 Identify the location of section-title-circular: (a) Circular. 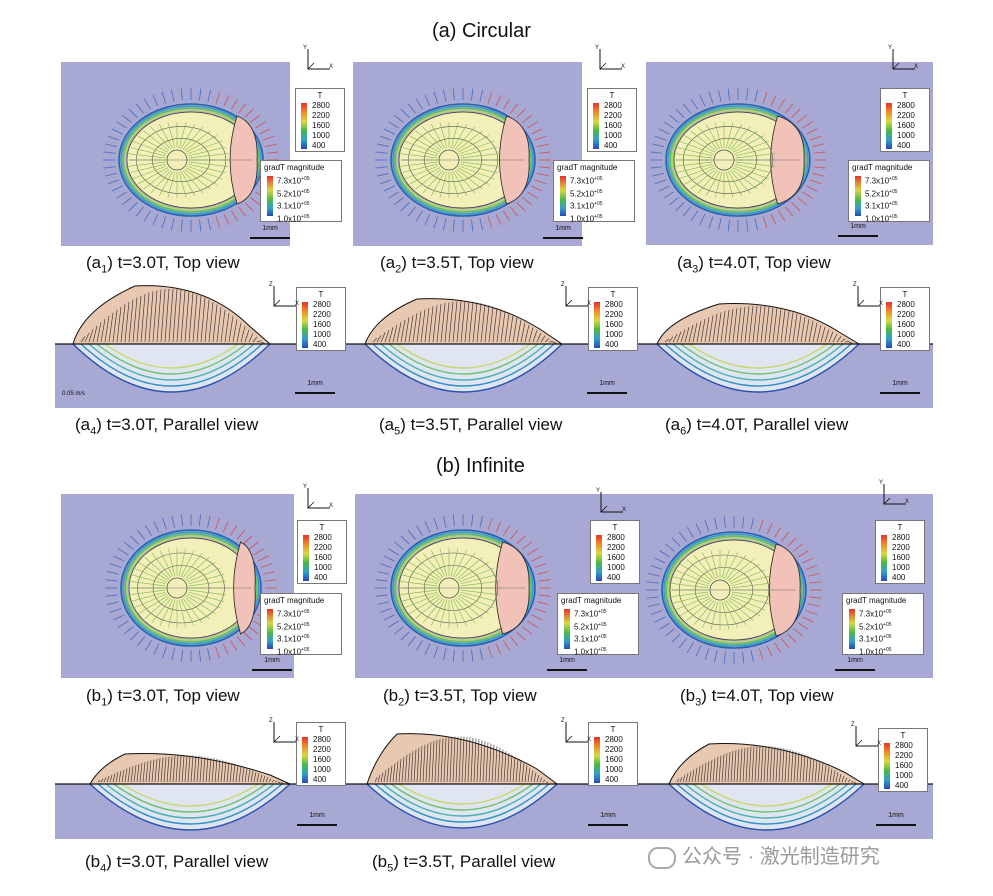
(481, 31).